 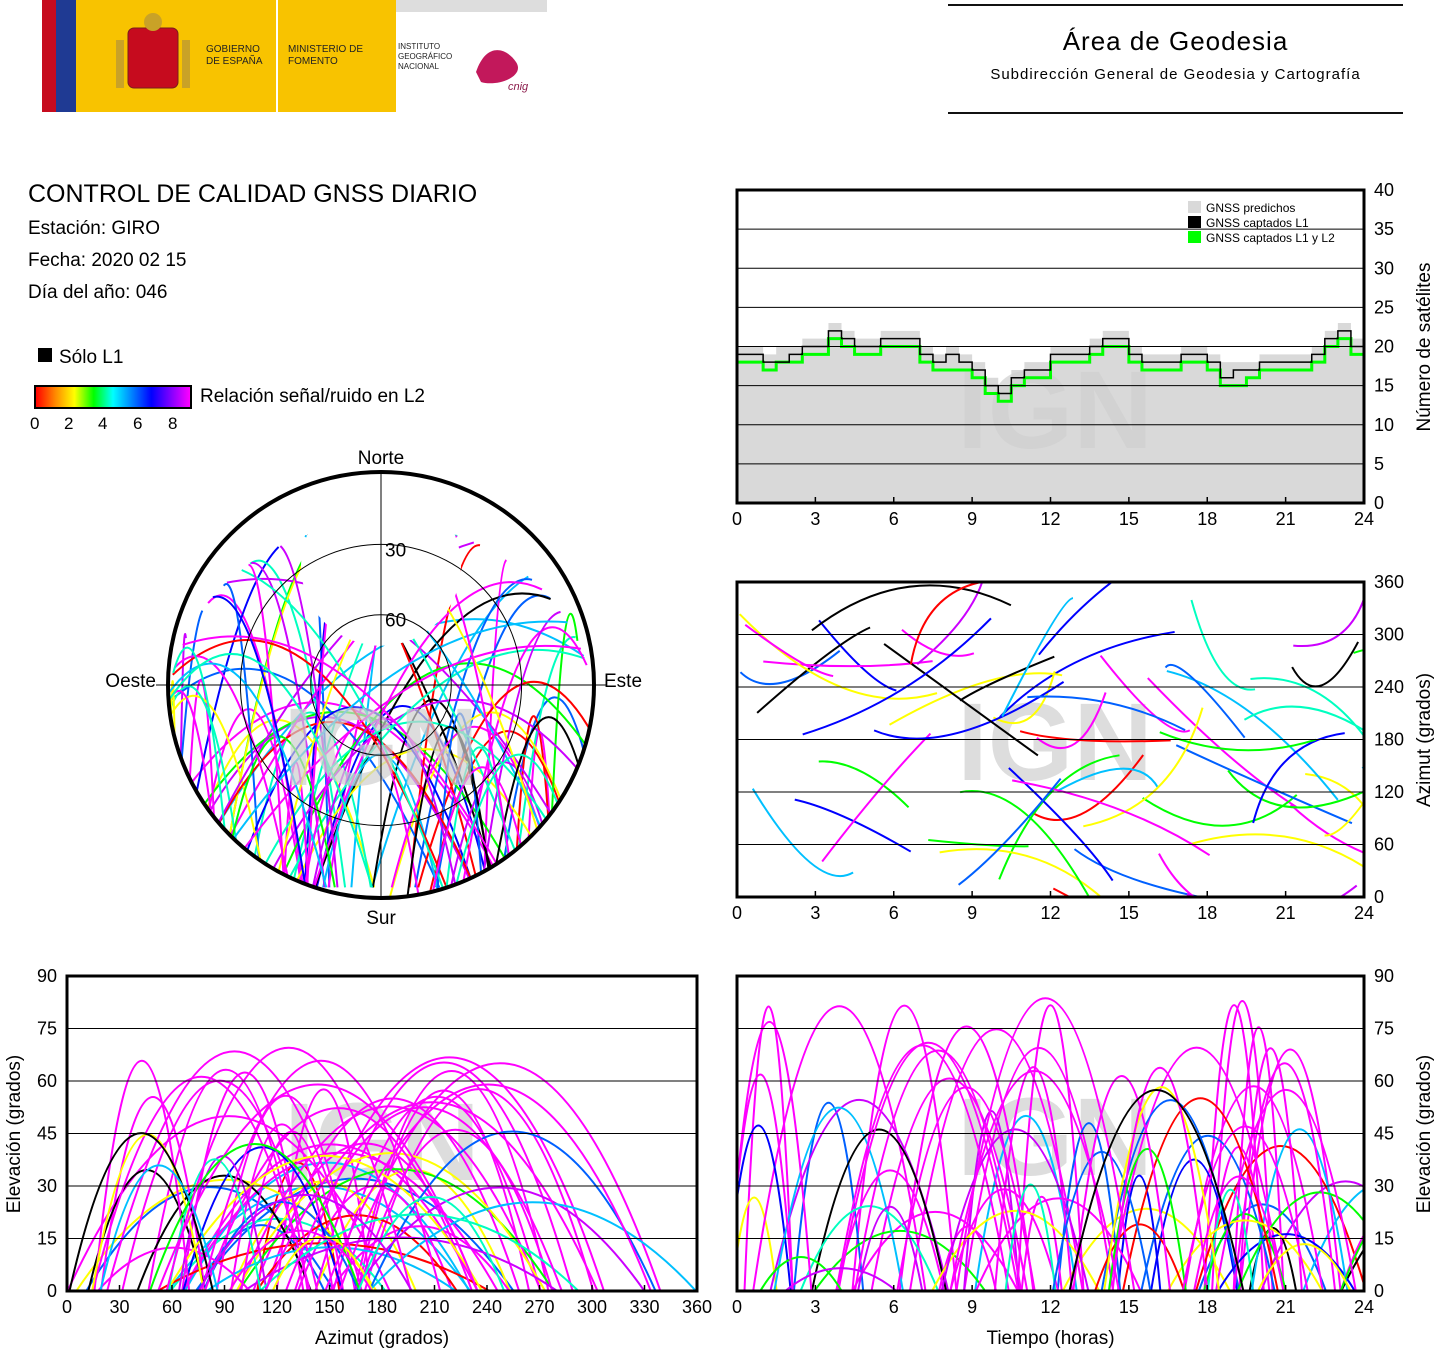 What do you see at coordinates (1379, 464) in the screenshot?
I see `satellite-count-ytick-label: 5` at bounding box center [1379, 464].